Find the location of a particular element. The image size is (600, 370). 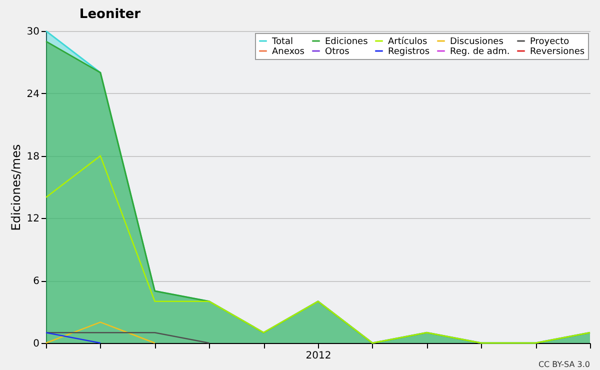

legend-label: Anexos is located at coordinates (288, 52).